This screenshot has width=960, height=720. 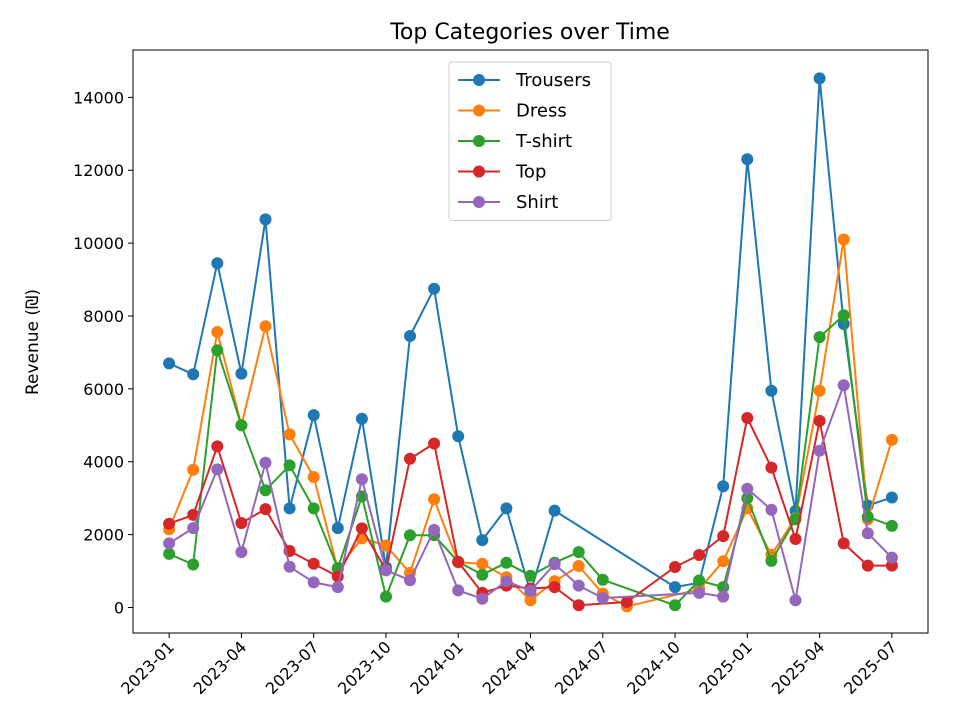 I want to click on y-tick-label: 0, so click(x=119, y=607).